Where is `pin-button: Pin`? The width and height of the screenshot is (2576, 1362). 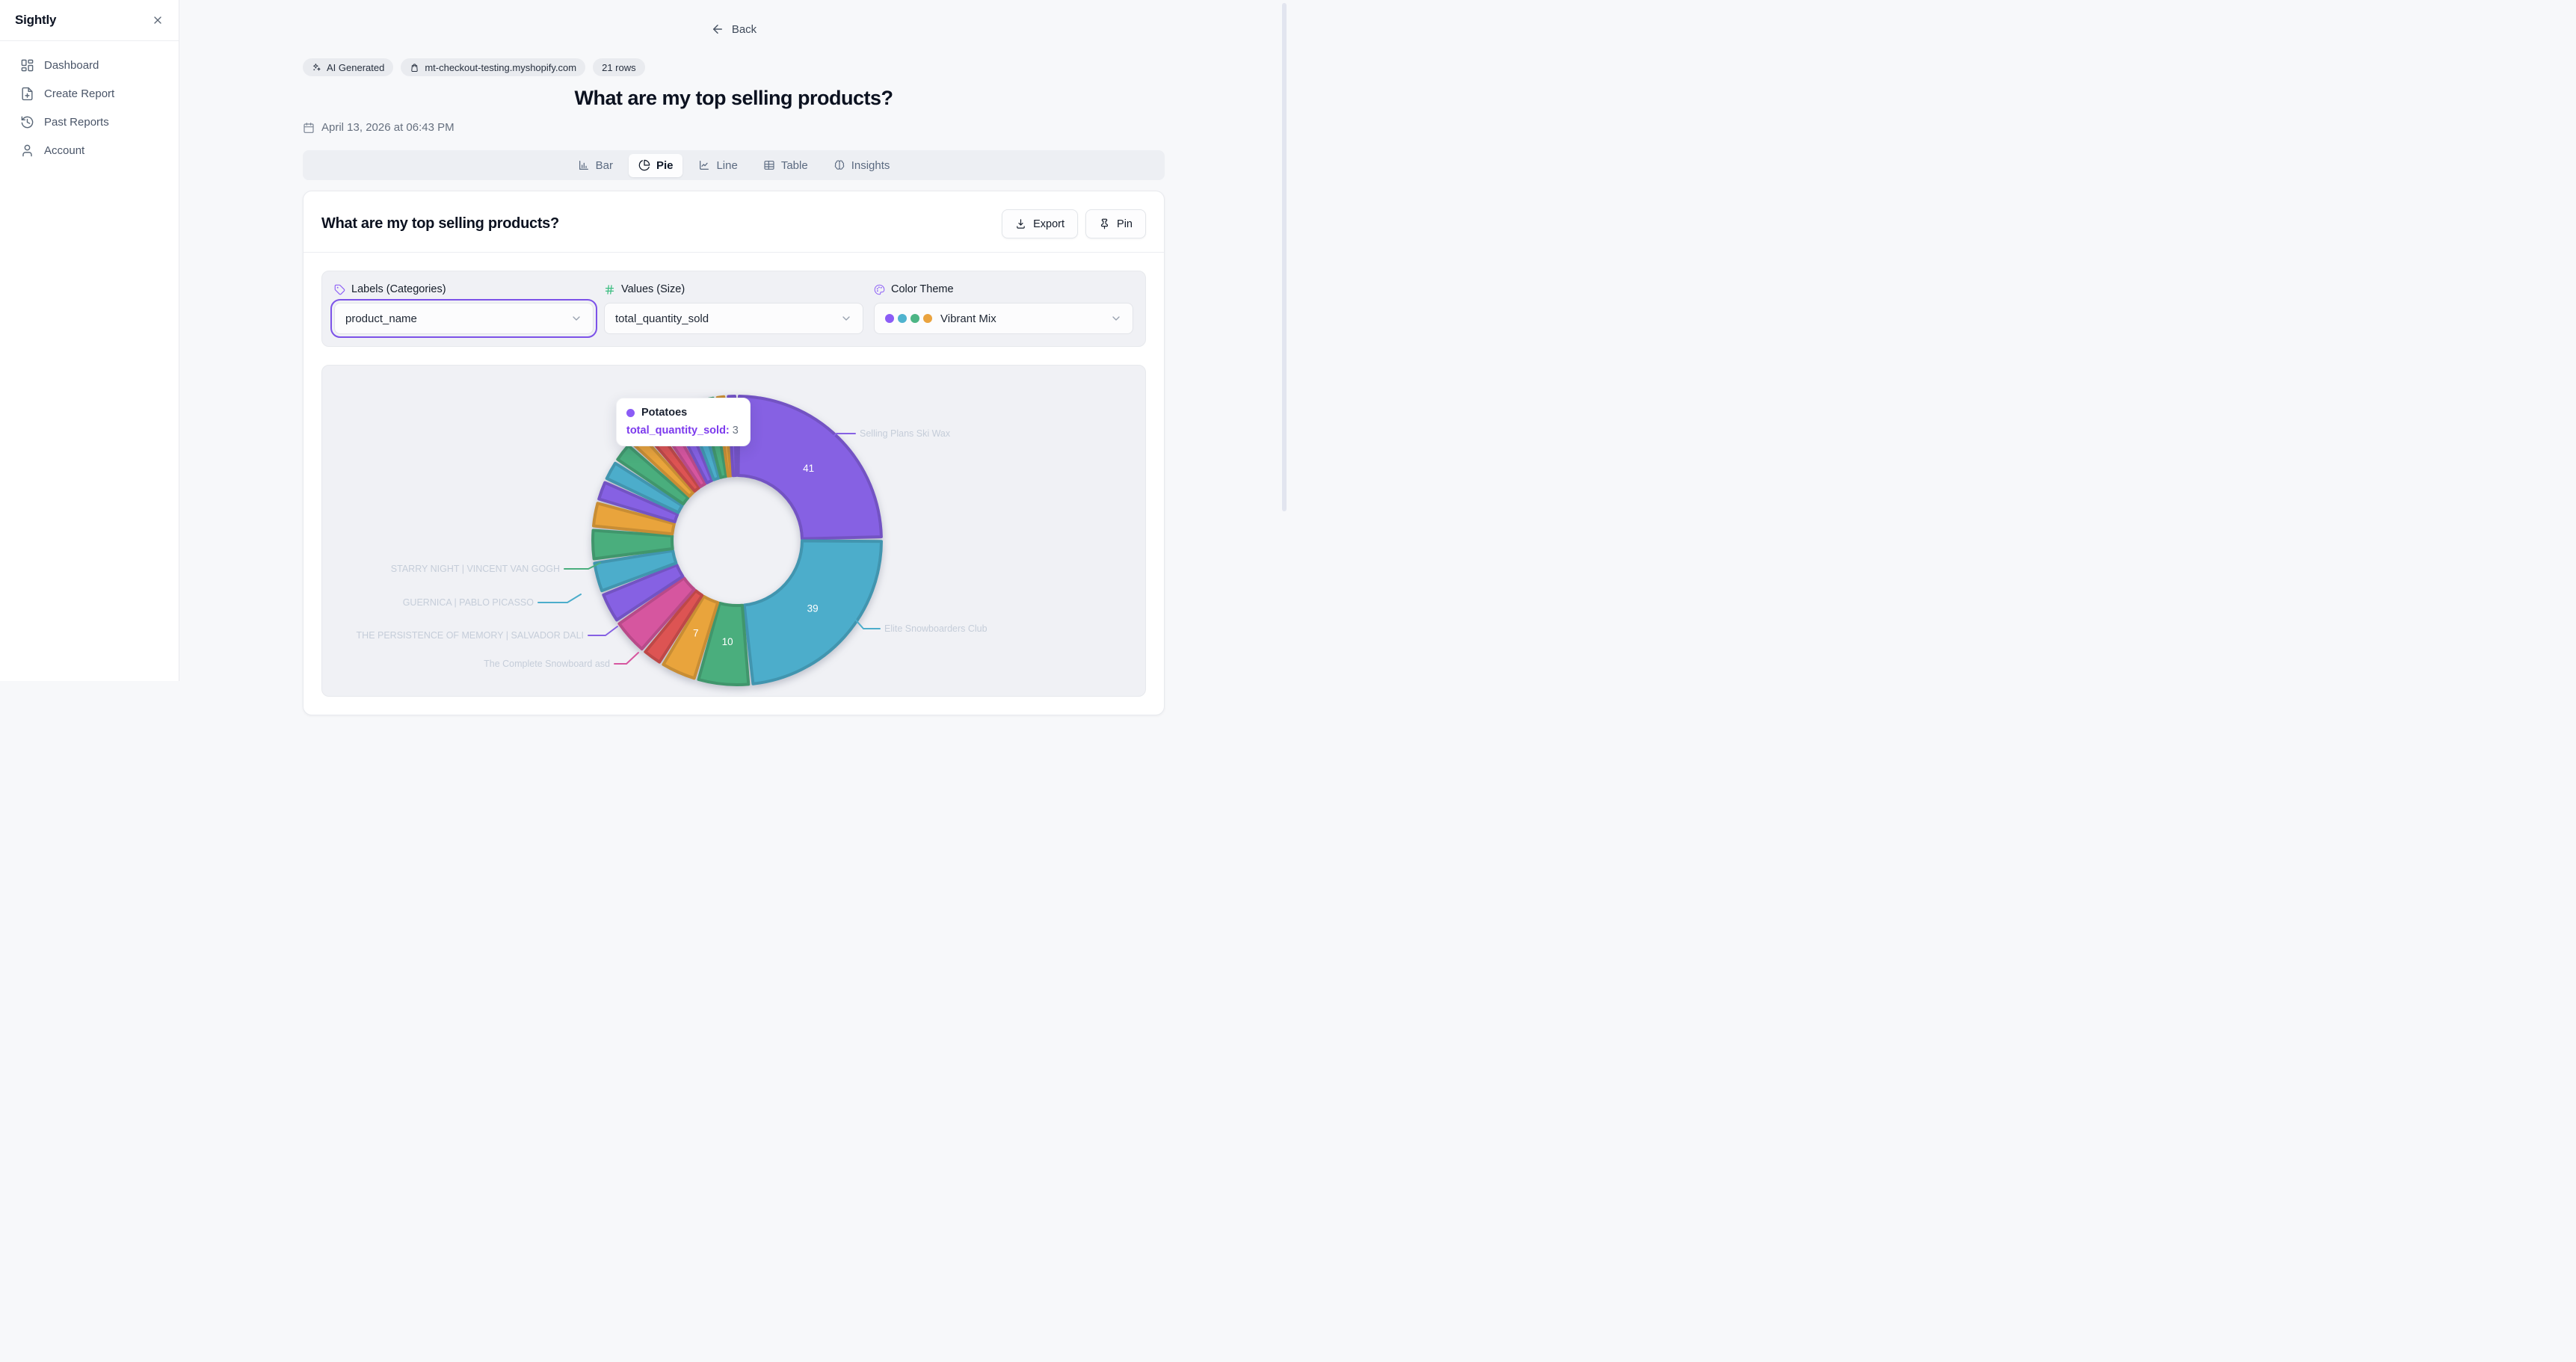
pin-button: Pin is located at coordinates (1115, 224).